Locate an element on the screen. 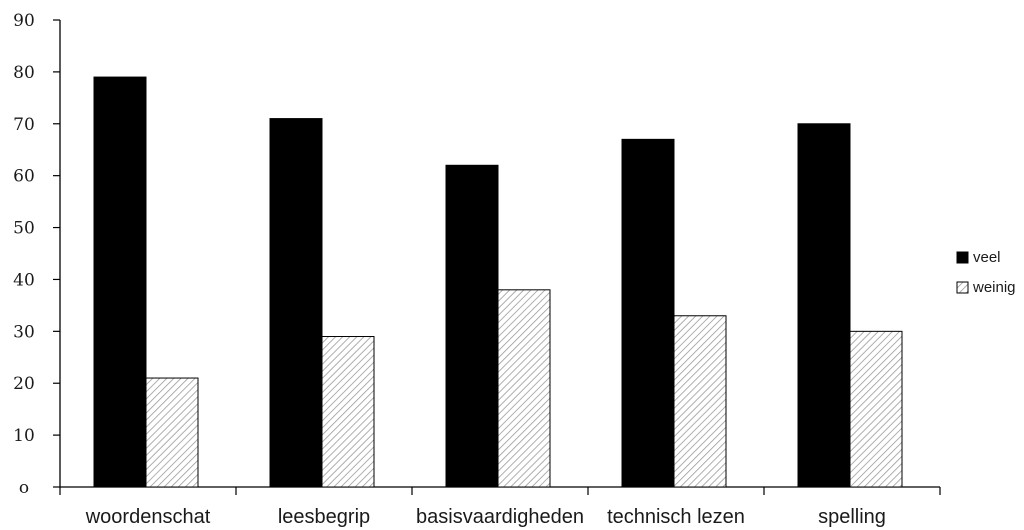 The height and width of the screenshot is (530, 1024). y-tick-label: 80 is located at coordinates (24, 73).